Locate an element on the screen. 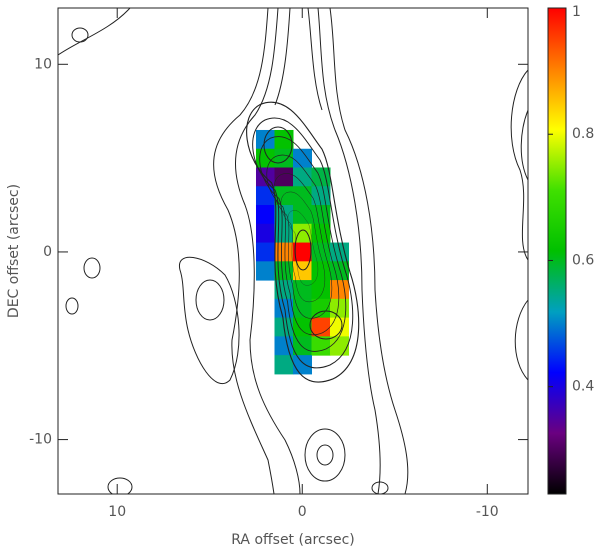 This screenshot has width=600, height=556. colorbar-tick-label: 0.8 is located at coordinates (583, 134).